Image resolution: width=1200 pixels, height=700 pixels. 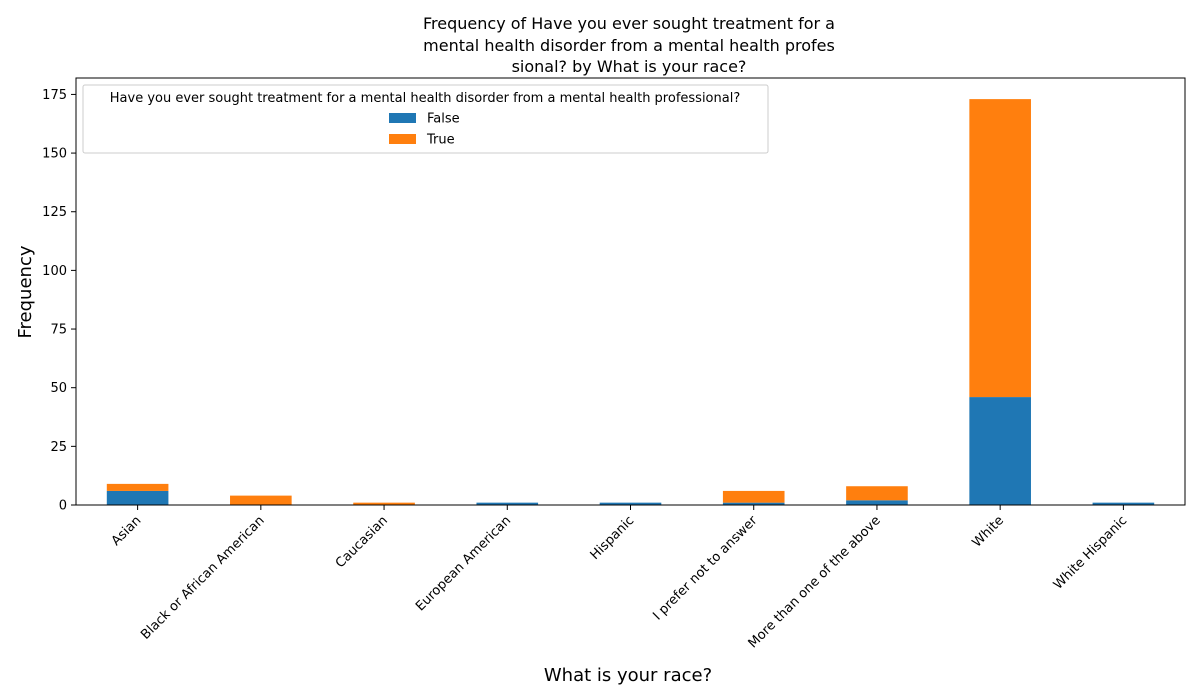 I want to click on bar-i-prefer-not-to-answer-true, so click(x=753, y=496).